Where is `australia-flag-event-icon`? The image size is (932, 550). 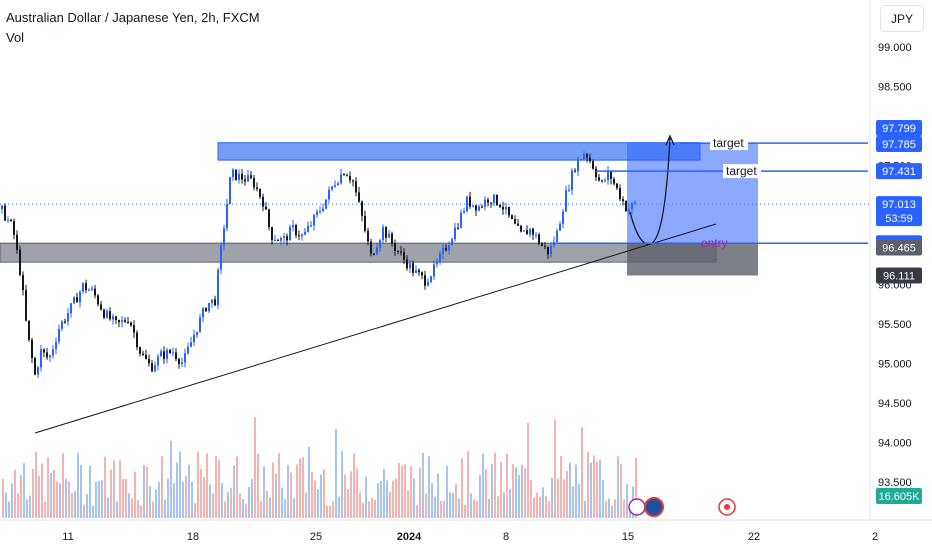
australia-flag-event-icon is located at coordinates (654, 507).